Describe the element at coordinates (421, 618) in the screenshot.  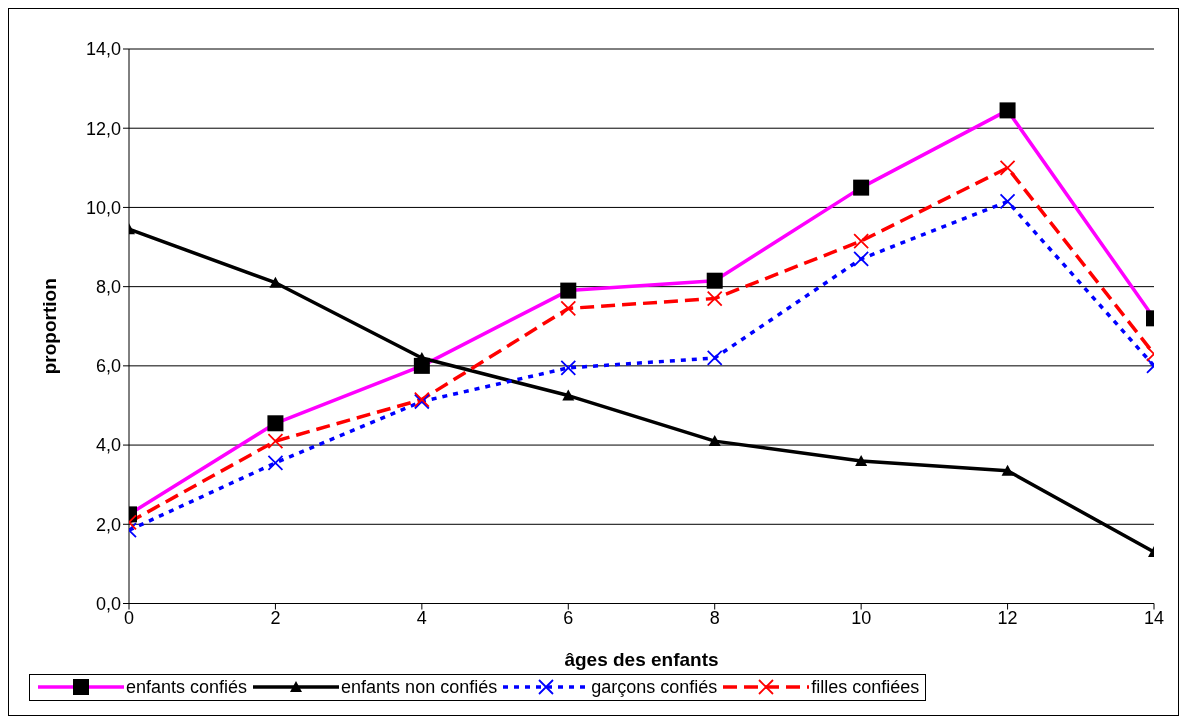
I see `x-tick-label: 4` at that location.